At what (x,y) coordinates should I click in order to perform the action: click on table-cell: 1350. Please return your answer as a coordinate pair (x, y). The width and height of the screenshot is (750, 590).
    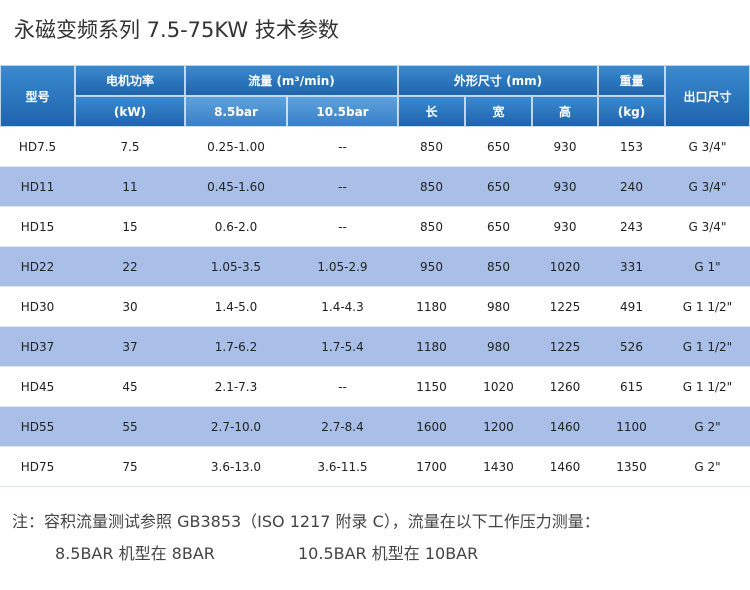
    Looking at the image, I should click on (631, 467).